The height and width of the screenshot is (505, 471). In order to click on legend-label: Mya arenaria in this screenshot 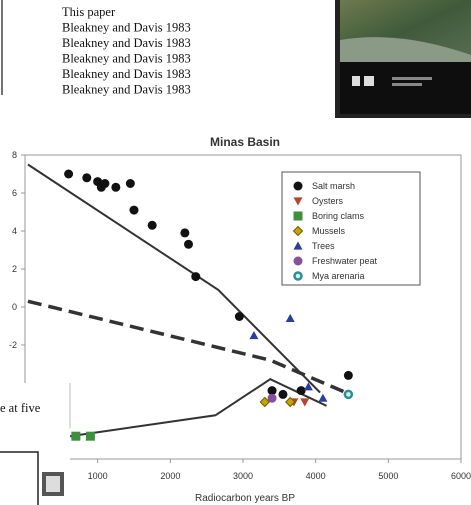, I will do `click(338, 276)`.